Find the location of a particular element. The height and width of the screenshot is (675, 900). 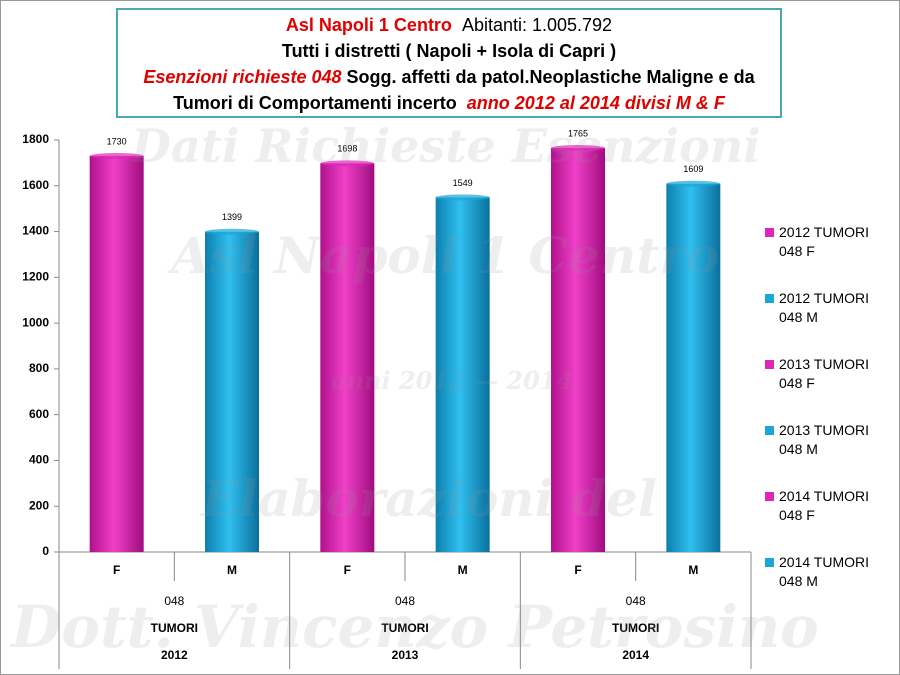

watermark: Asl Napoli 1 Centro is located at coordinates (445, 255).